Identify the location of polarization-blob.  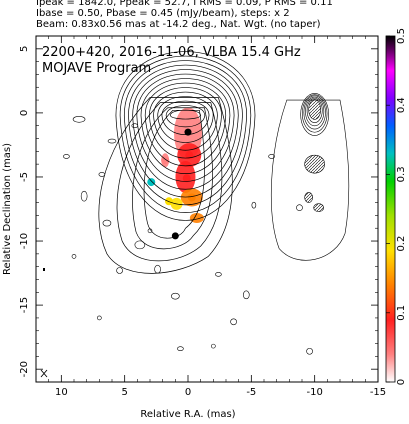
(196, 217).